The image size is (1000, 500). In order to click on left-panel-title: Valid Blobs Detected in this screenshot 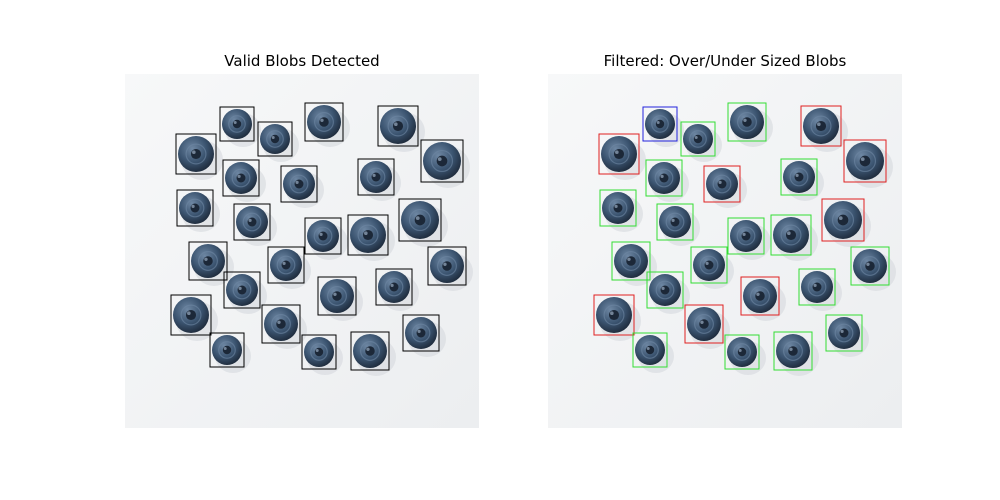, I will do `click(302, 61)`.